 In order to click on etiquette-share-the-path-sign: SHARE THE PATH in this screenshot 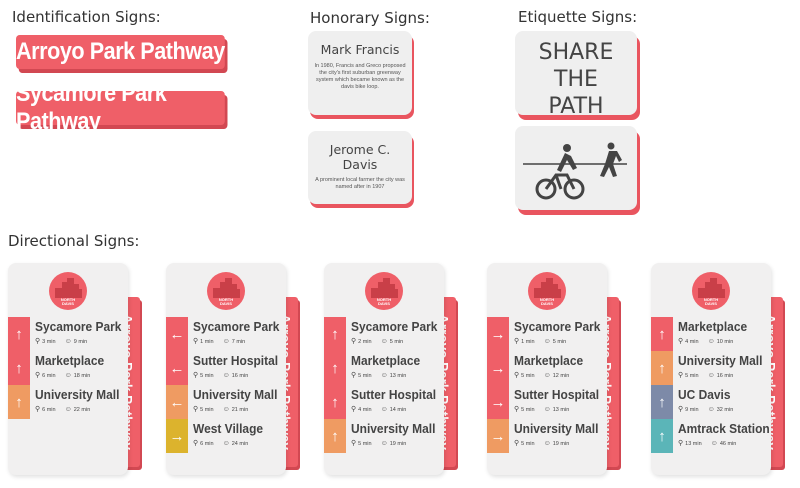, I will do `click(576, 75)`.